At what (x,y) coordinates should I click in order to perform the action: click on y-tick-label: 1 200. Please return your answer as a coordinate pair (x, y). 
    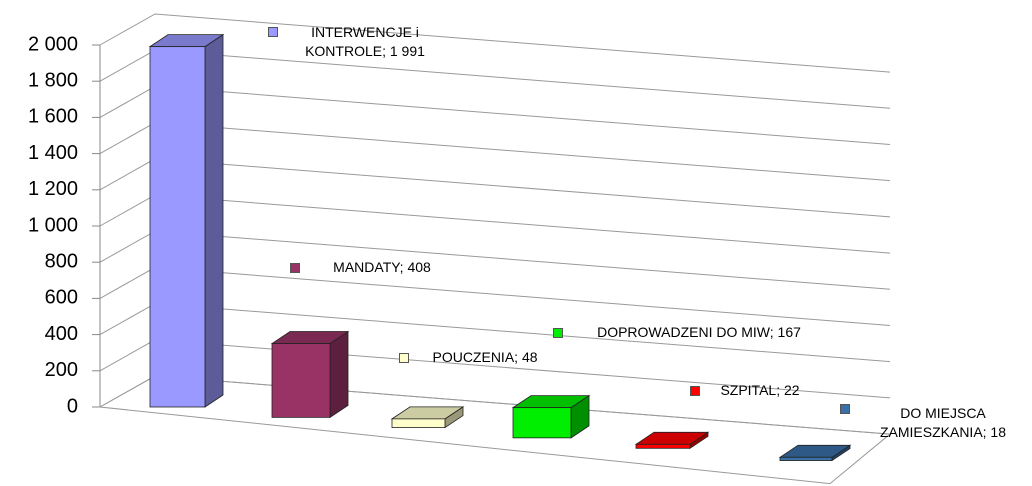
    Looking at the image, I should click on (53, 189).